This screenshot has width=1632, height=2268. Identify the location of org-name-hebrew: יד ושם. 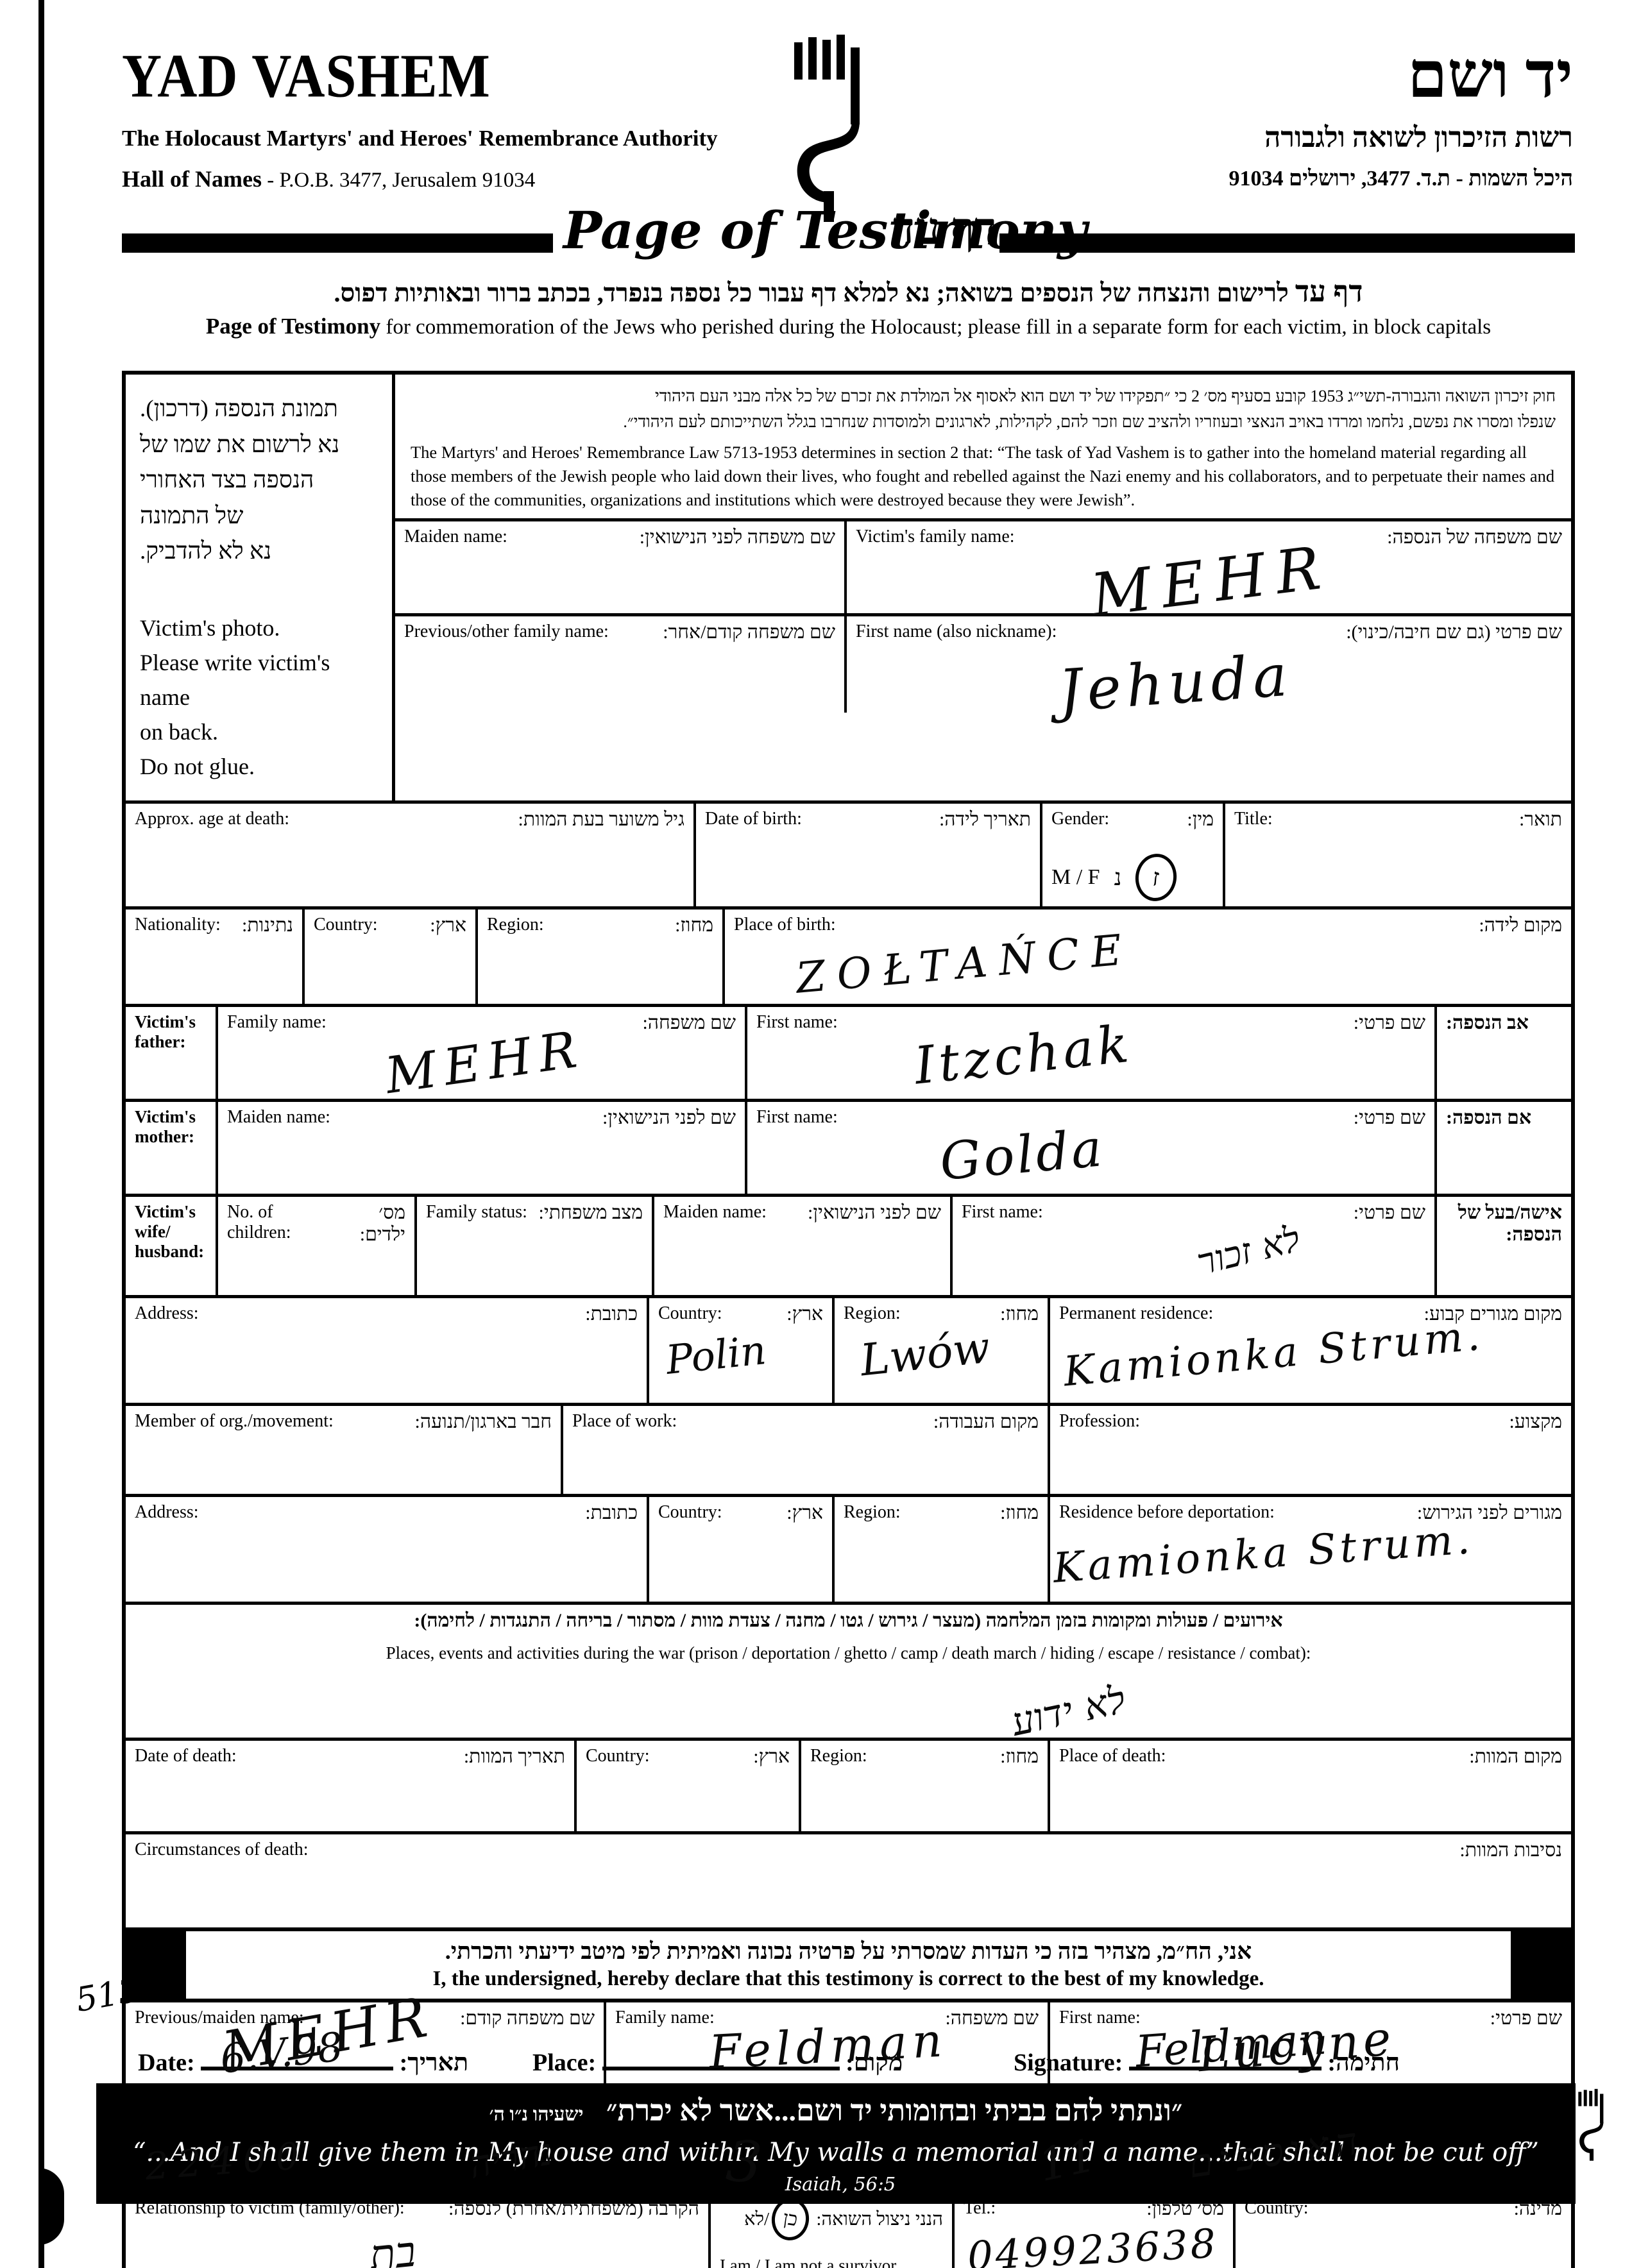
(1490, 75).